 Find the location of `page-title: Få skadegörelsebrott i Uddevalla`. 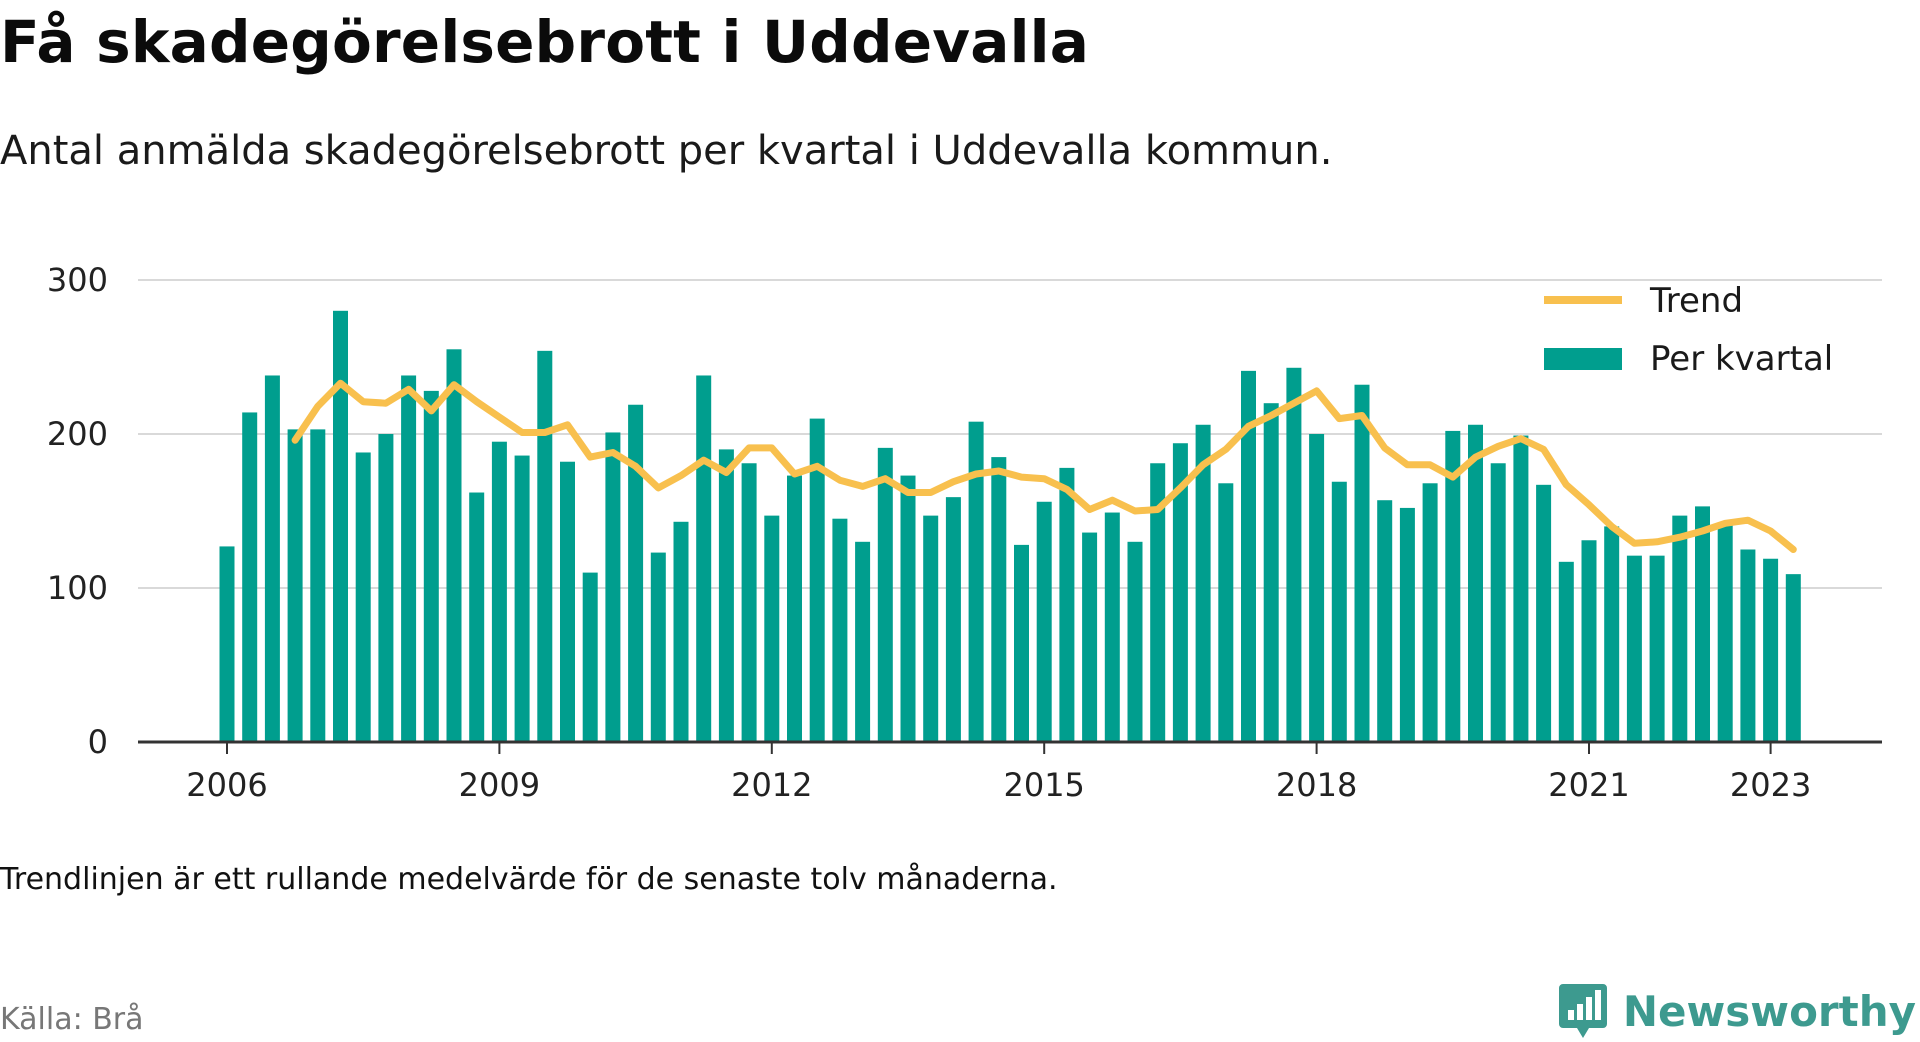

page-title: Få skadegörelsebrott i Uddevalla is located at coordinates (545, 42).